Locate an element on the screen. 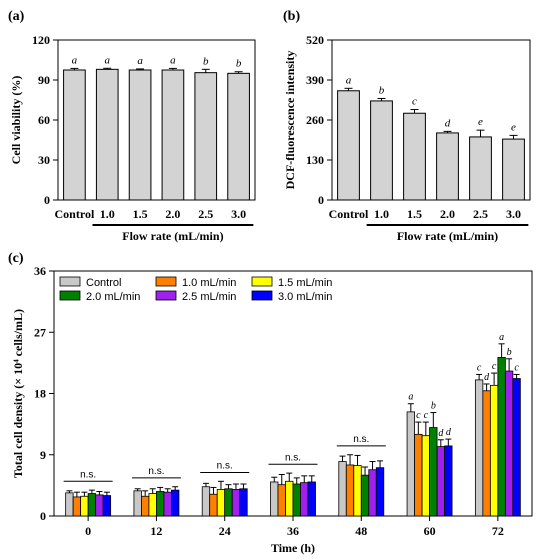  y-tick-label: 130 is located at coordinates (315, 160).